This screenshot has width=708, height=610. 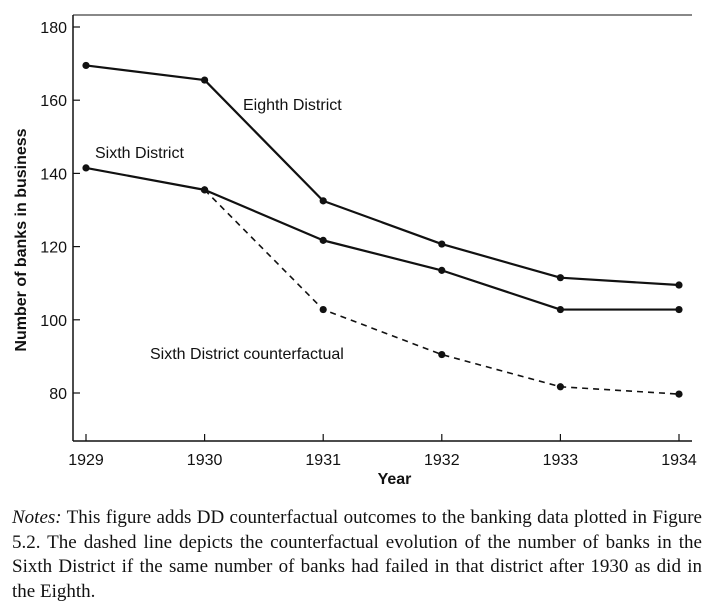 I want to click on x-tick-label: 1930, so click(x=205, y=460).